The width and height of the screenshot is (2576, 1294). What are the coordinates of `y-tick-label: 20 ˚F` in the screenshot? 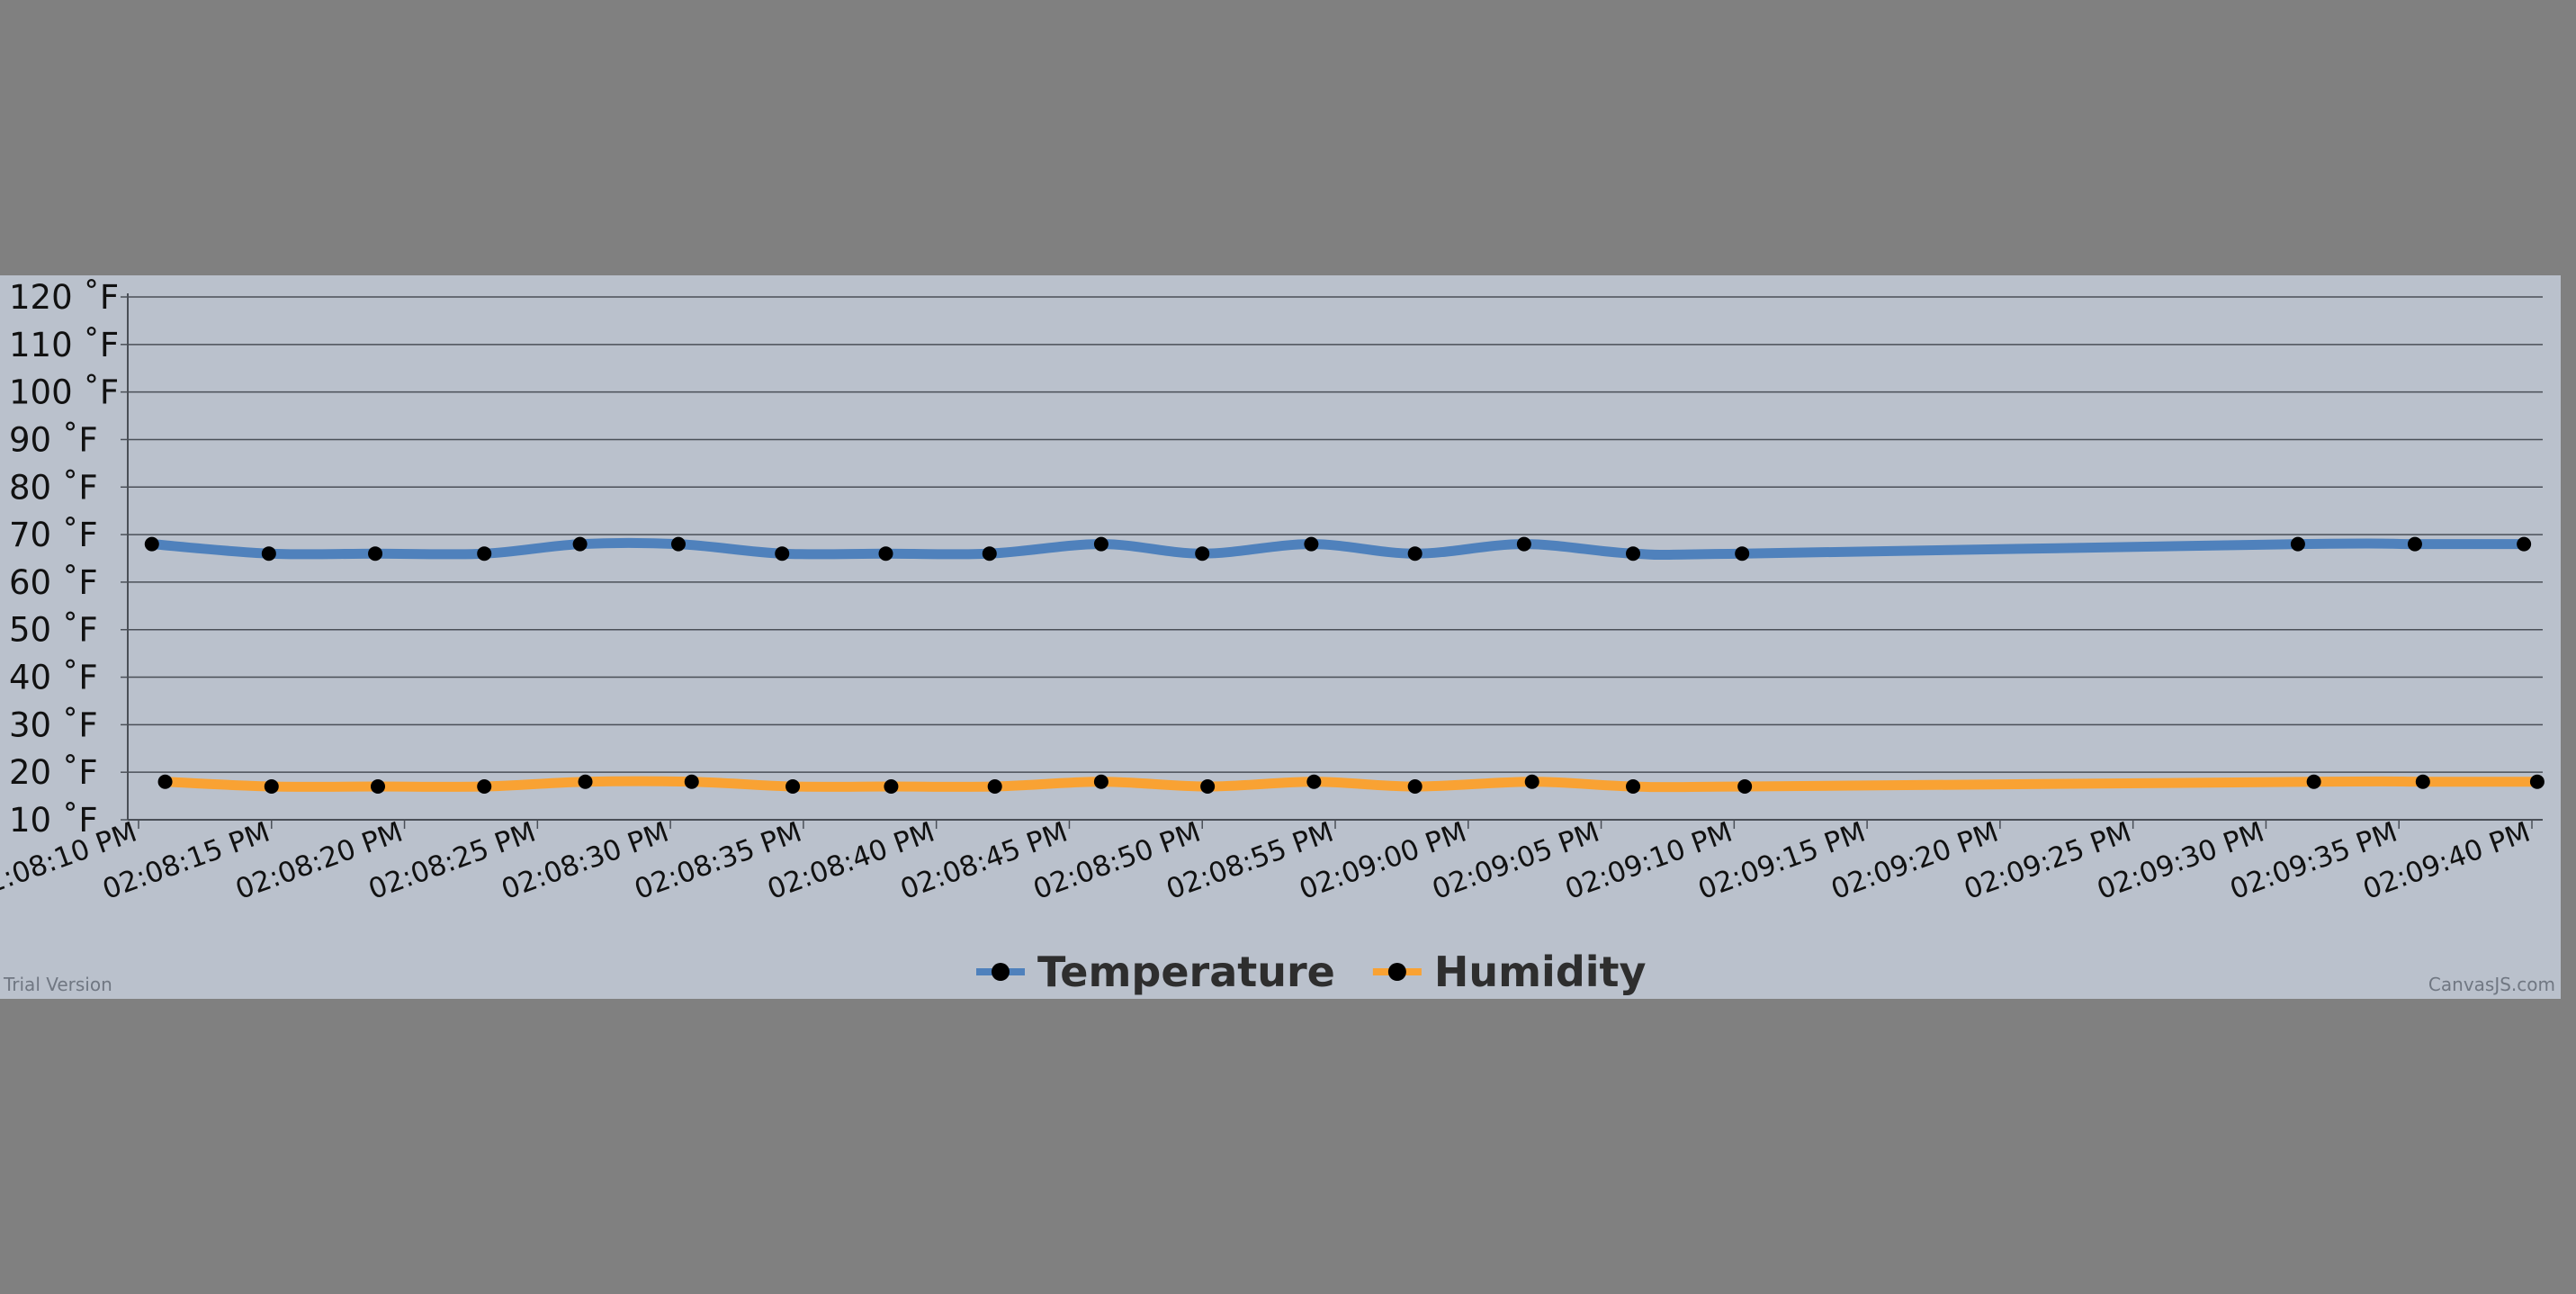 It's located at (54, 773).